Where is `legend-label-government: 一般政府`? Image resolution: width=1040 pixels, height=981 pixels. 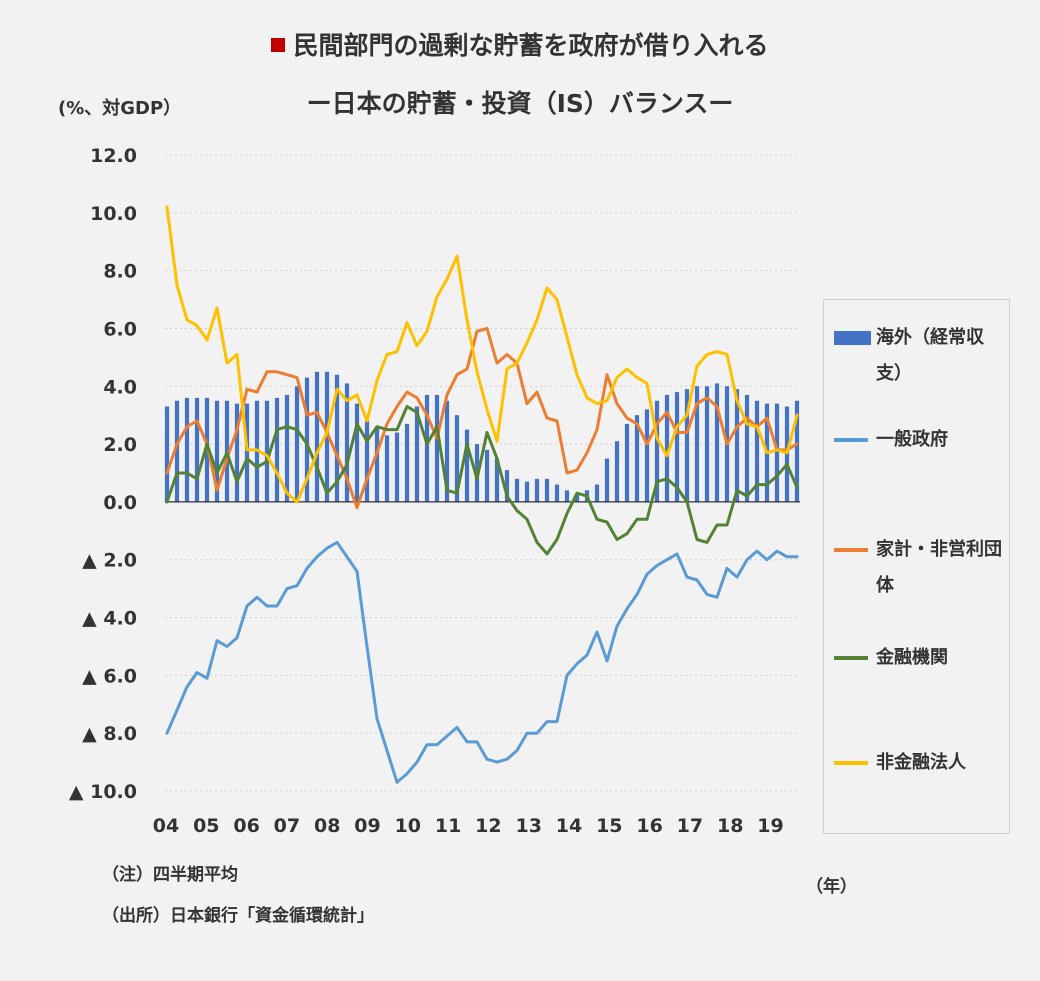
legend-label-government: 一般政府 is located at coordinates (912, 439).